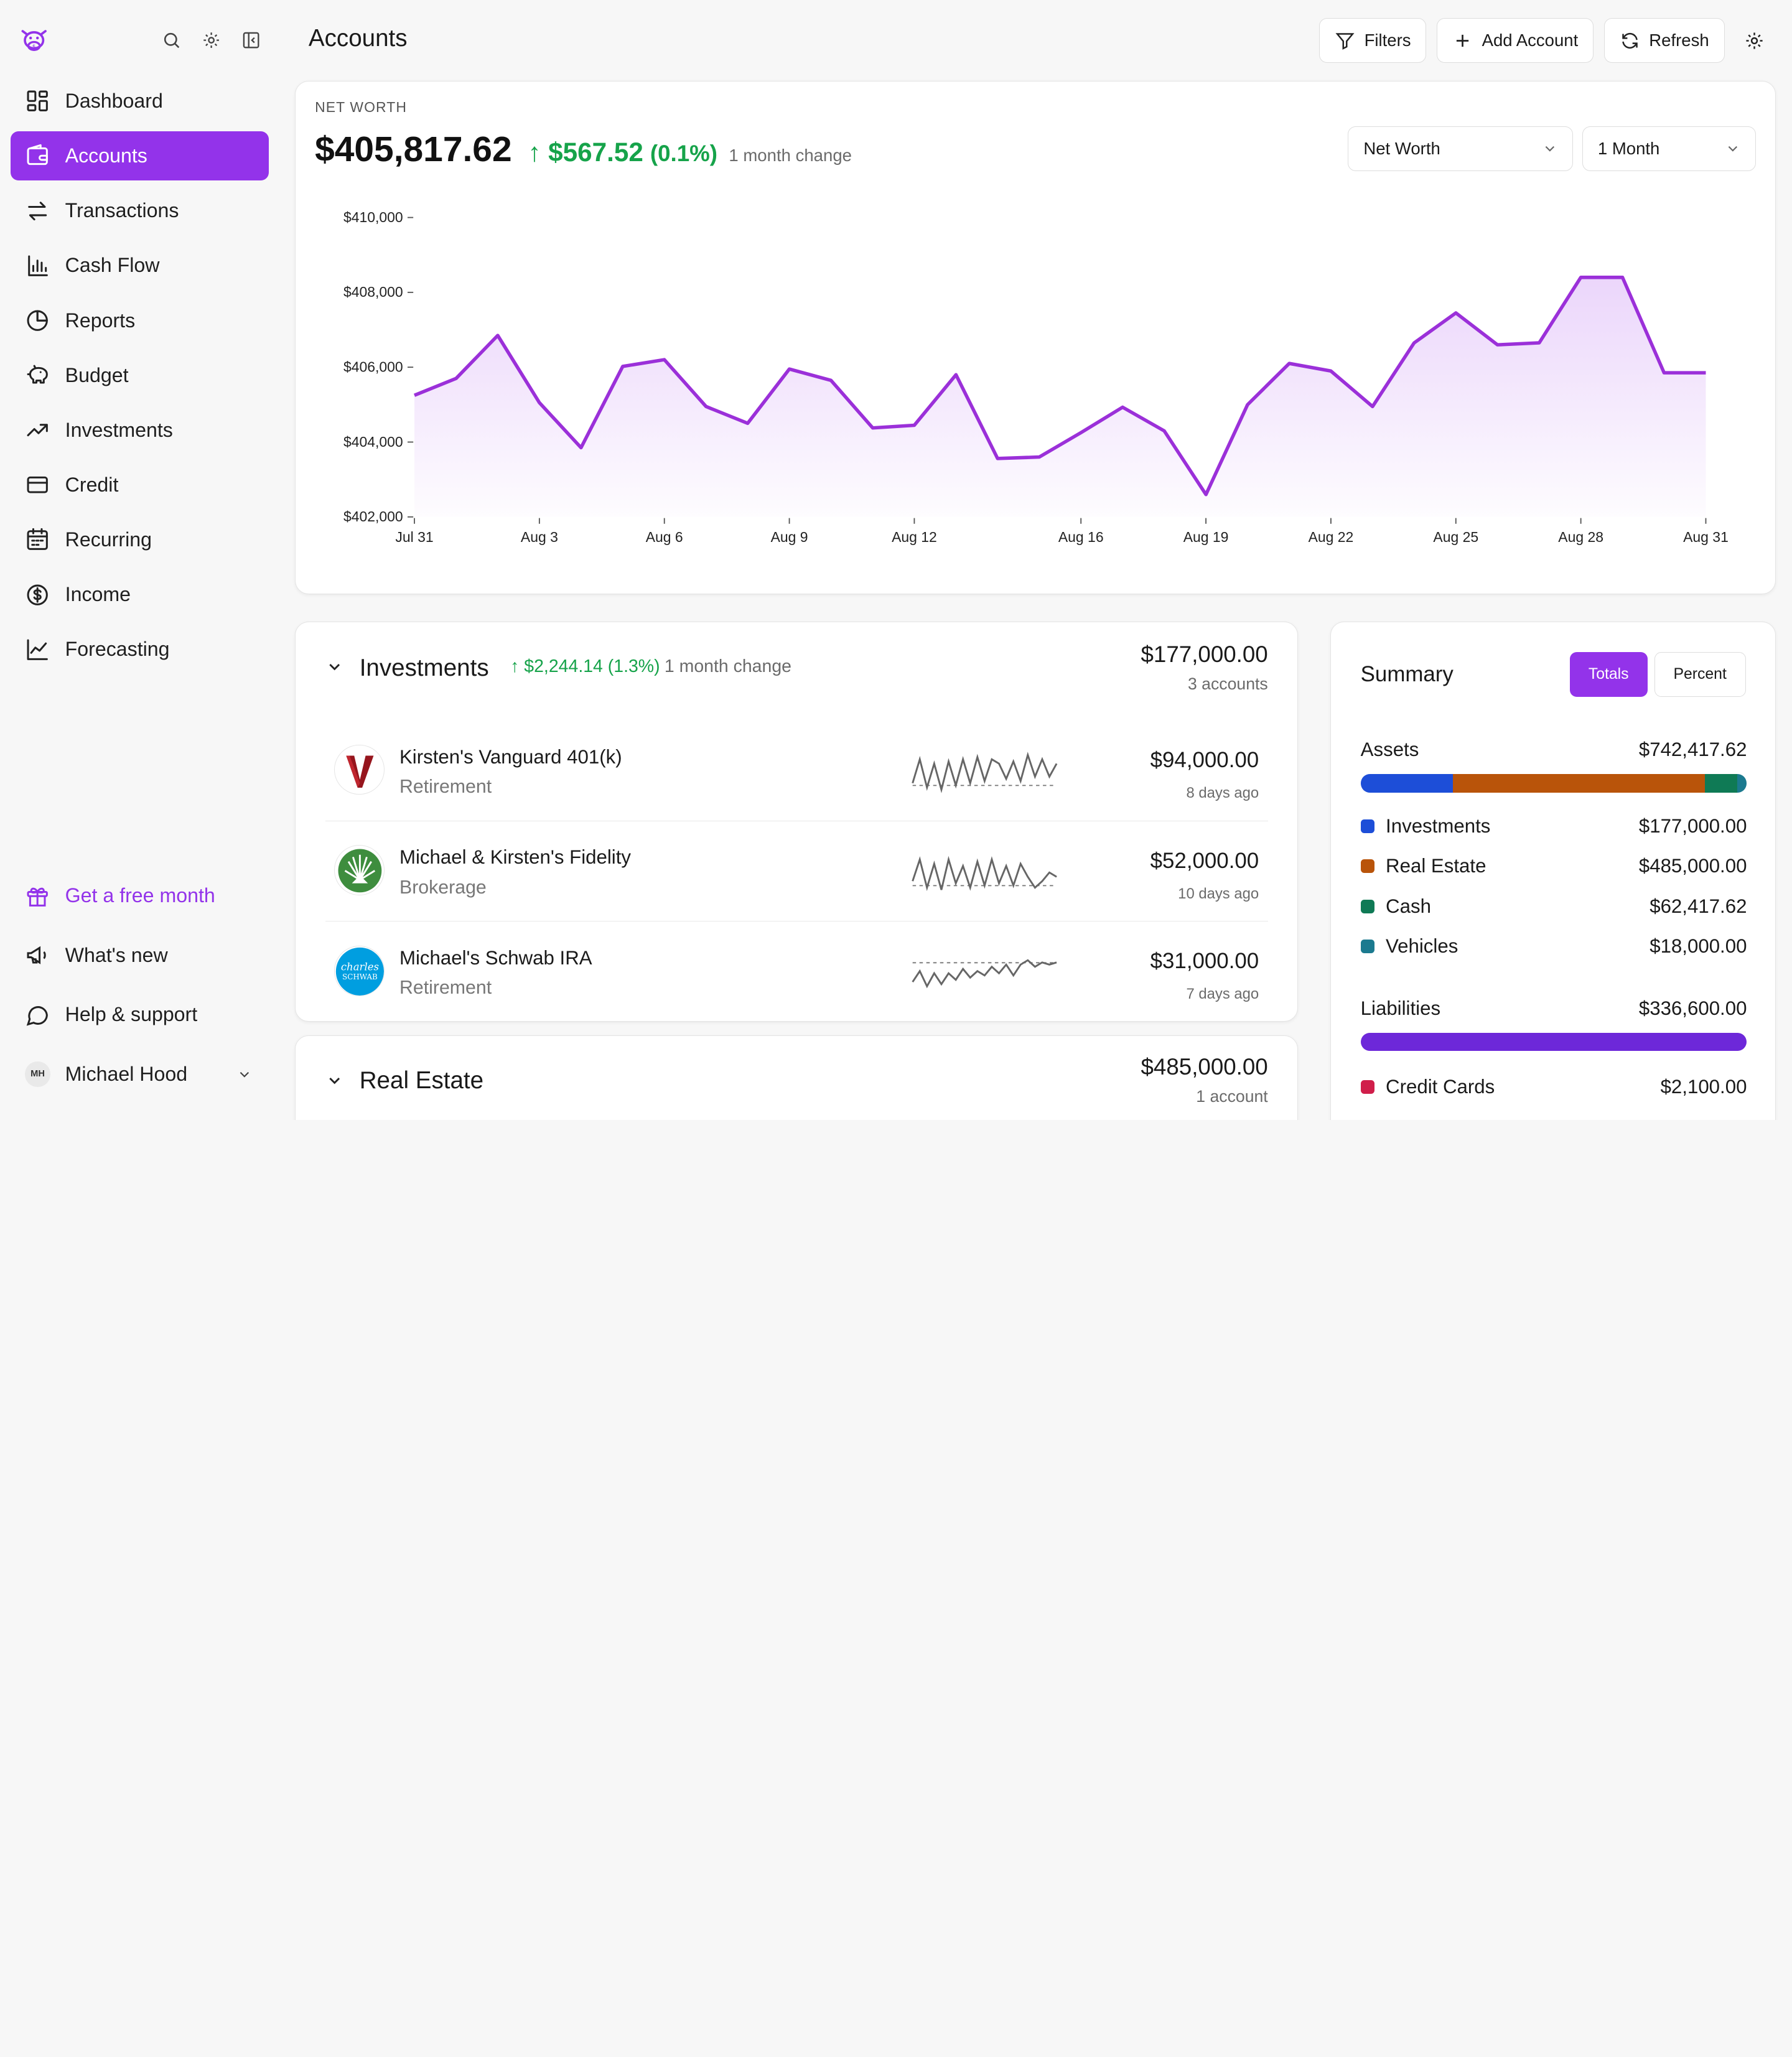  What do you see at coordinates (1554, 1011) in the screenshot?
I see `liabilities-header: Liabilities $336,600.00` at bounding box center [1554, 1011].